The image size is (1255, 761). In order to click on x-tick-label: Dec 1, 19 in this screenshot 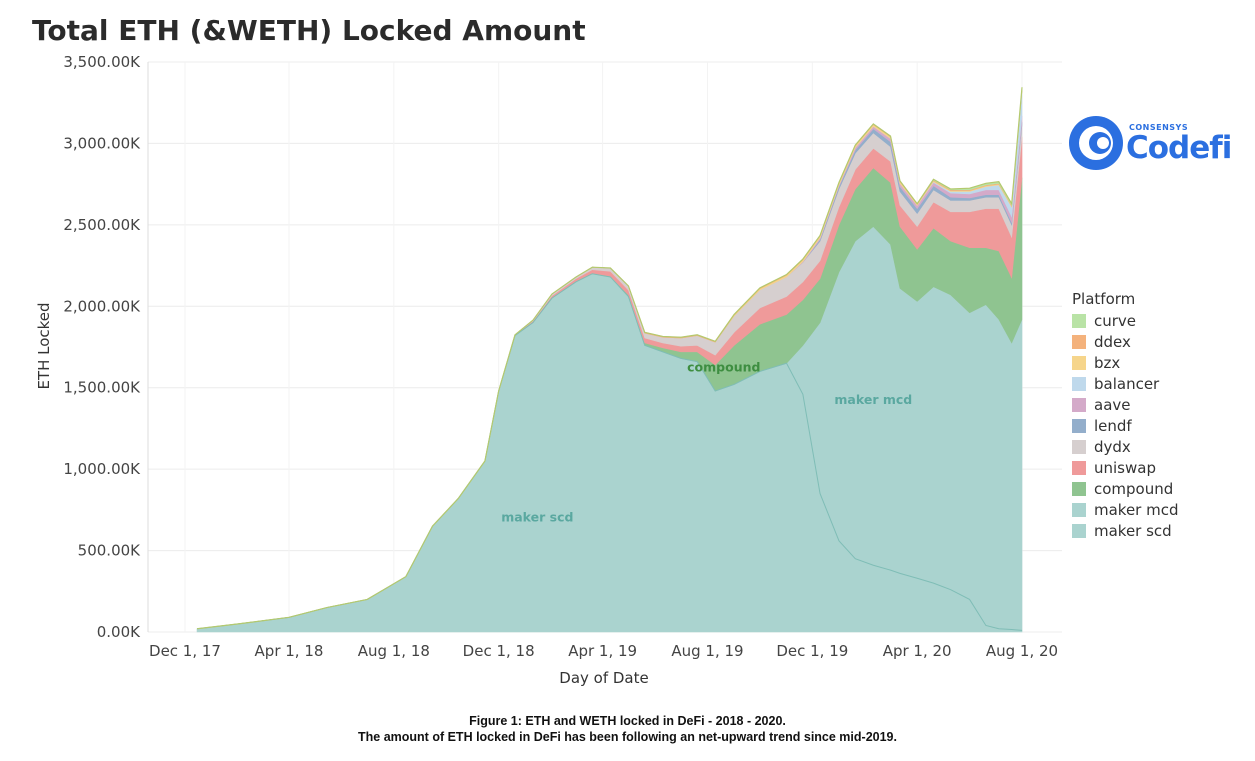, I will do `click(812, 651)`.